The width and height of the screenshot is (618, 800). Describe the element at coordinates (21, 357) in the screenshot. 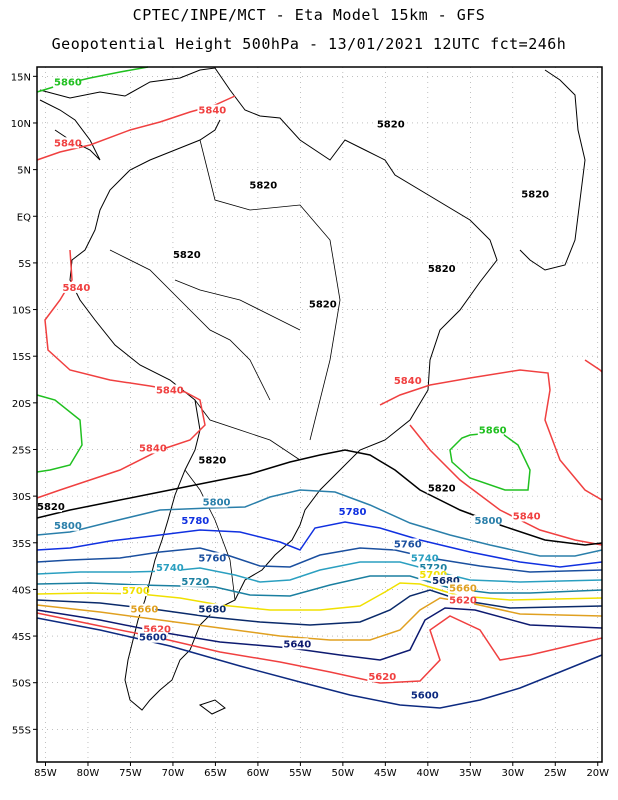

I see `lat-tick-label: 15S` at that location.